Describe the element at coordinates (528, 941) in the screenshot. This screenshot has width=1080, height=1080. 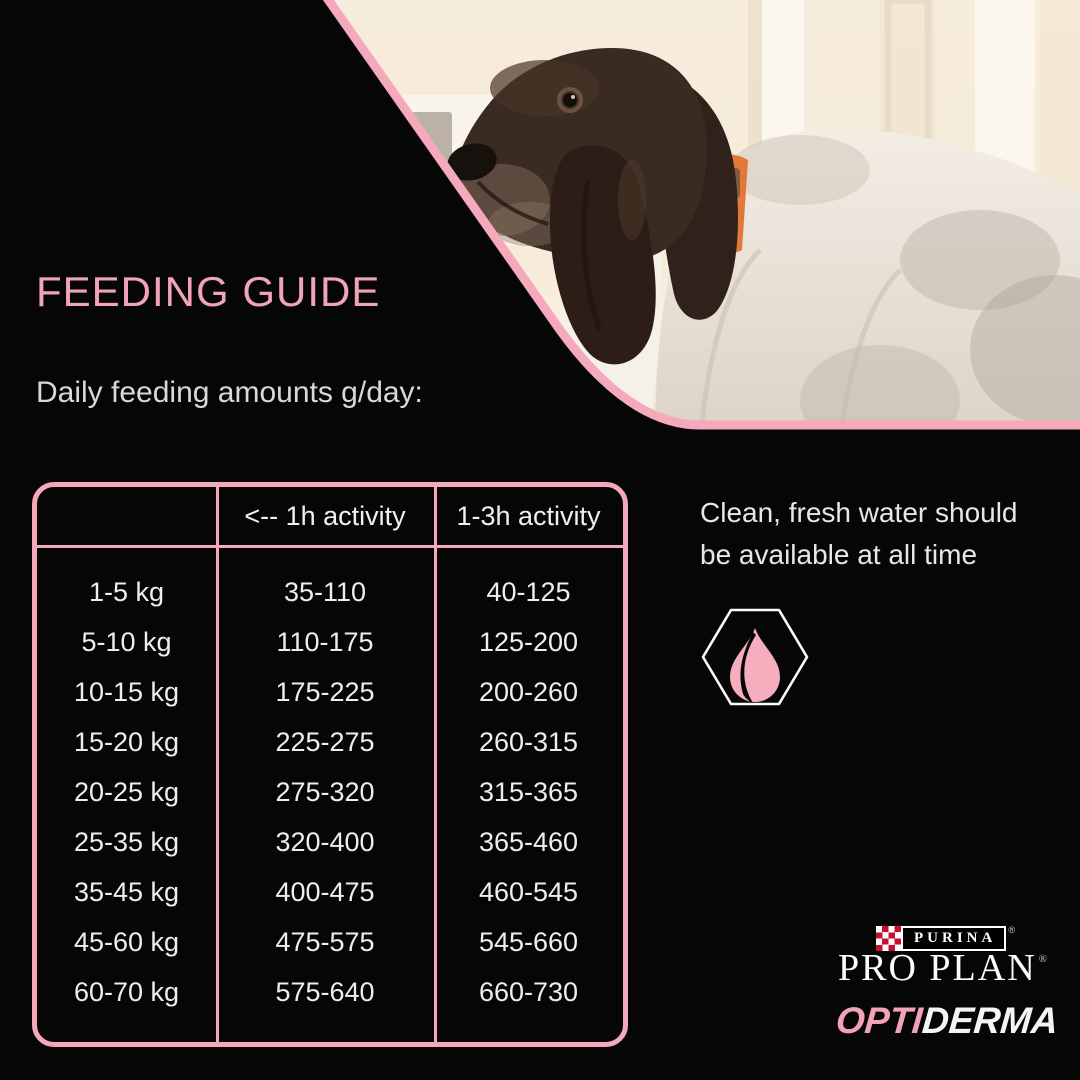
I see `high-activity-cell: 545-660` at that location.